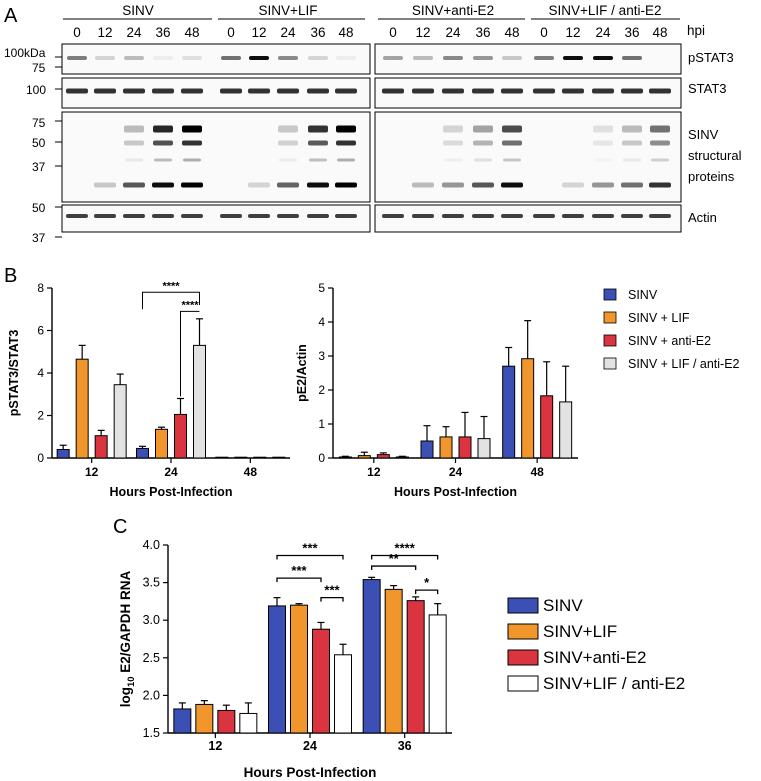  What do you see at coordinates (40, 288) in the screenshot?
I see `y-tick-label: 8` at bounding box center [40, 288].